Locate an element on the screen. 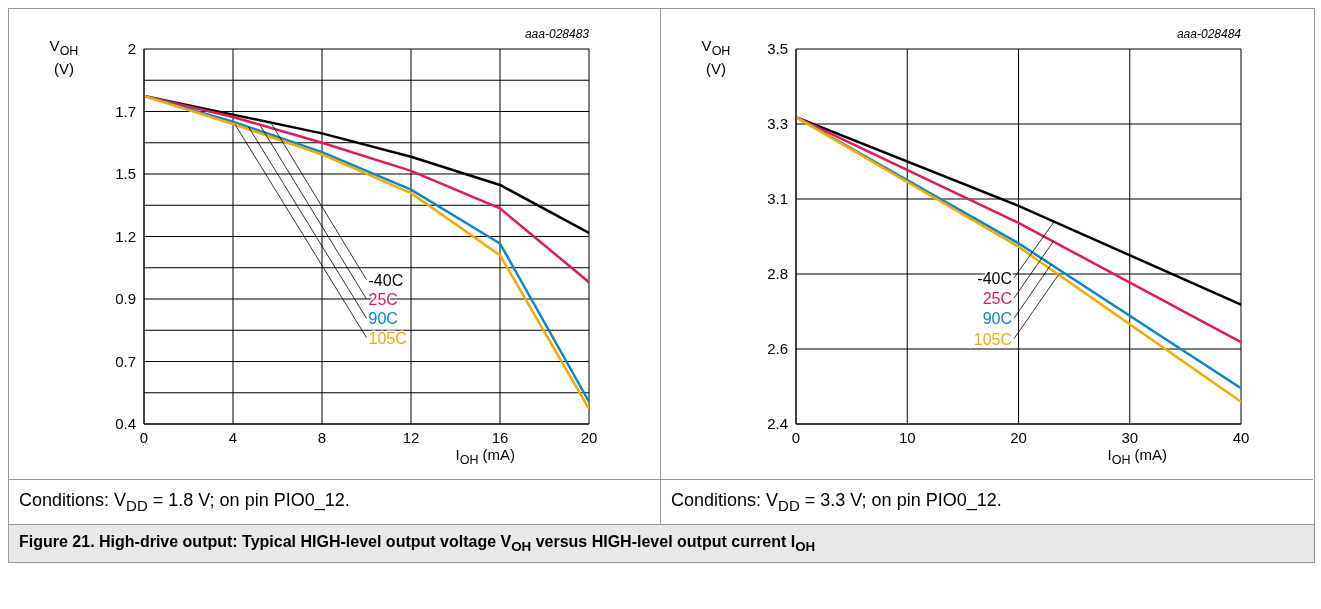 This screenshot has height=609, width=1321. x-tick-label: 30 is located at coordinates (1130, 437).